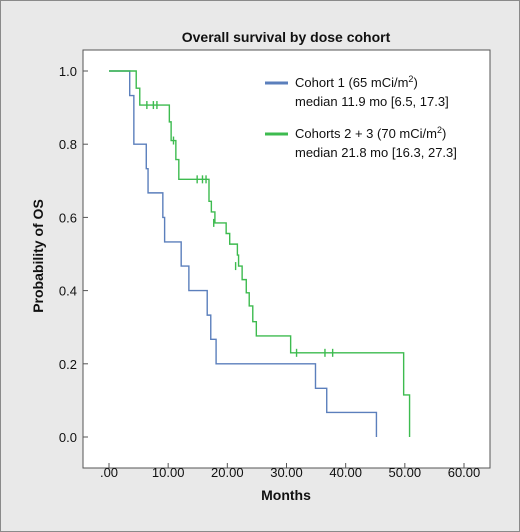 This screenshot has width=520, height=532. Describe the element at coordinates (73, 254) in the screenshot. I see `y-axis: 0.0 0.2 0.4 0.6 0.8 1.0` at that location.